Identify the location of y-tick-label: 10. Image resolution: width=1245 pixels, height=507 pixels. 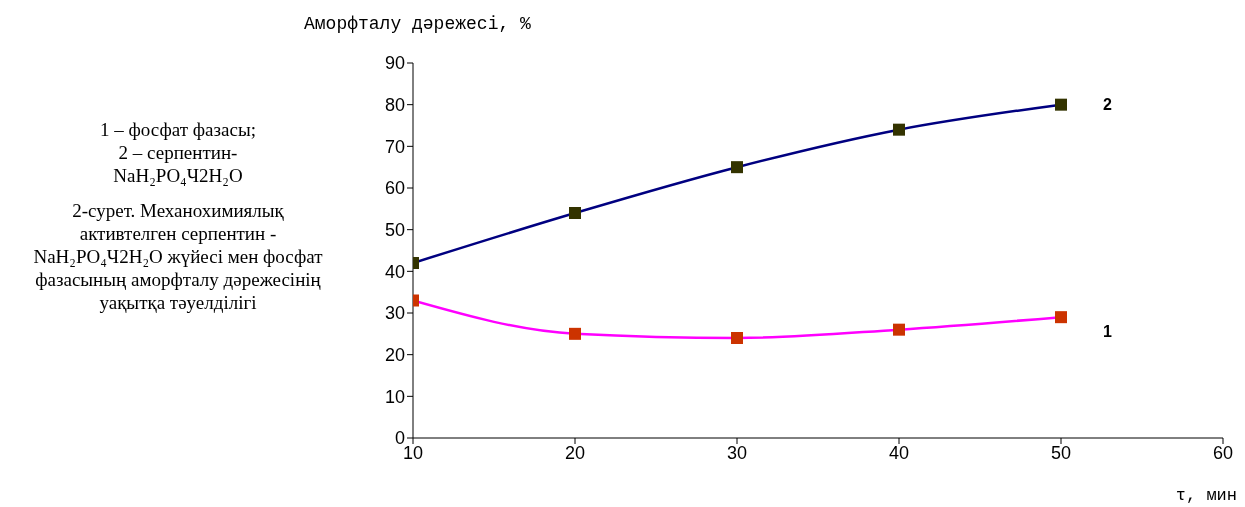
(394, 396).